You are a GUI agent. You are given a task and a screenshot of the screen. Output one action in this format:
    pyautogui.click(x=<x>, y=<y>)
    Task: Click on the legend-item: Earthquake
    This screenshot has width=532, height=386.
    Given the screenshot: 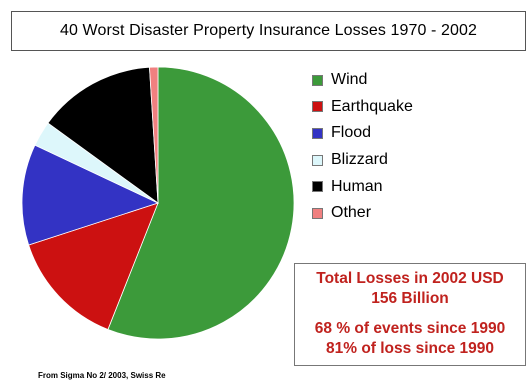 What is the action you would take?
    pyautogui.click(x=362, y=107)
    